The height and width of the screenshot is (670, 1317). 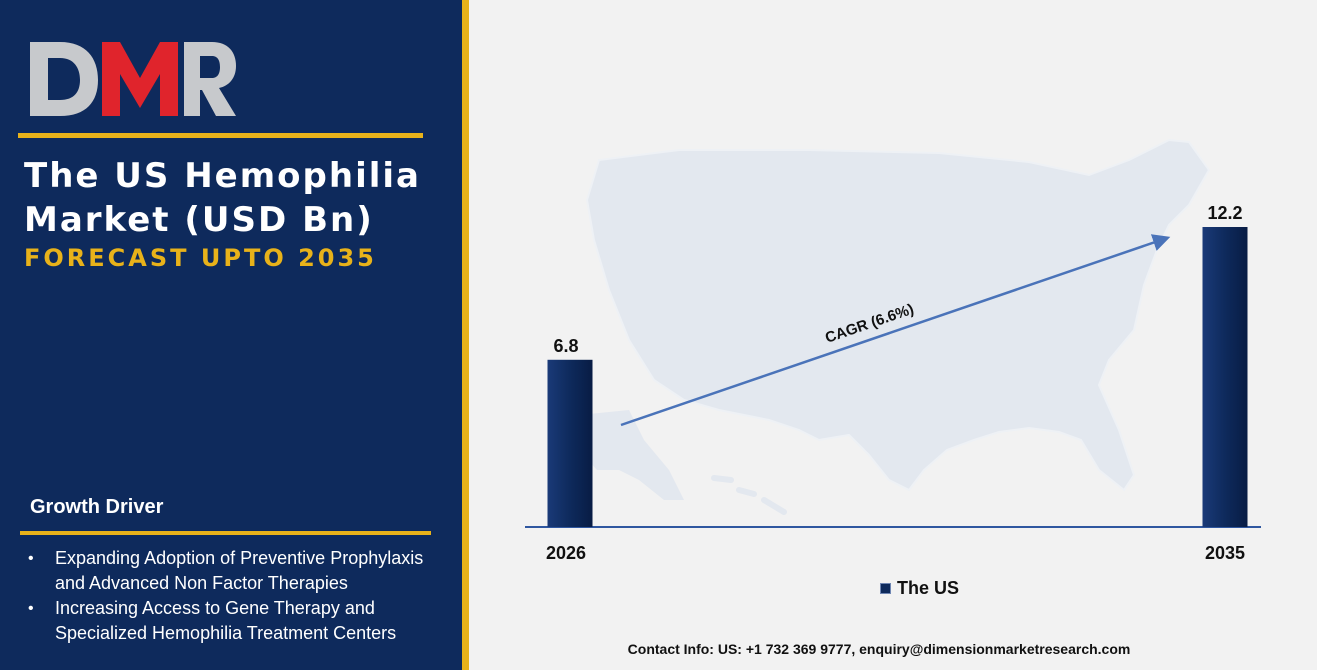 I want to click on chart-legend: The US, so click(x=919, y=588).